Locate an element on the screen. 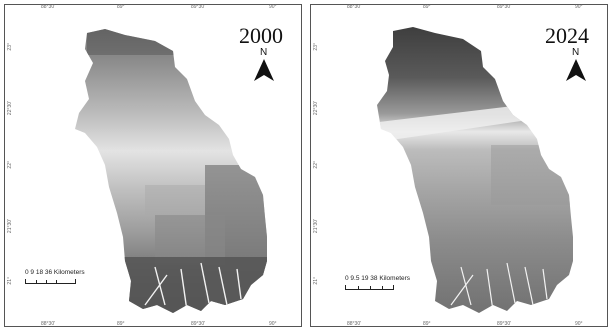 This screenshot has height=331, width=613. scale-bar-label: 0 9 18 36 Kilometers is located at coordinates (55, 272).